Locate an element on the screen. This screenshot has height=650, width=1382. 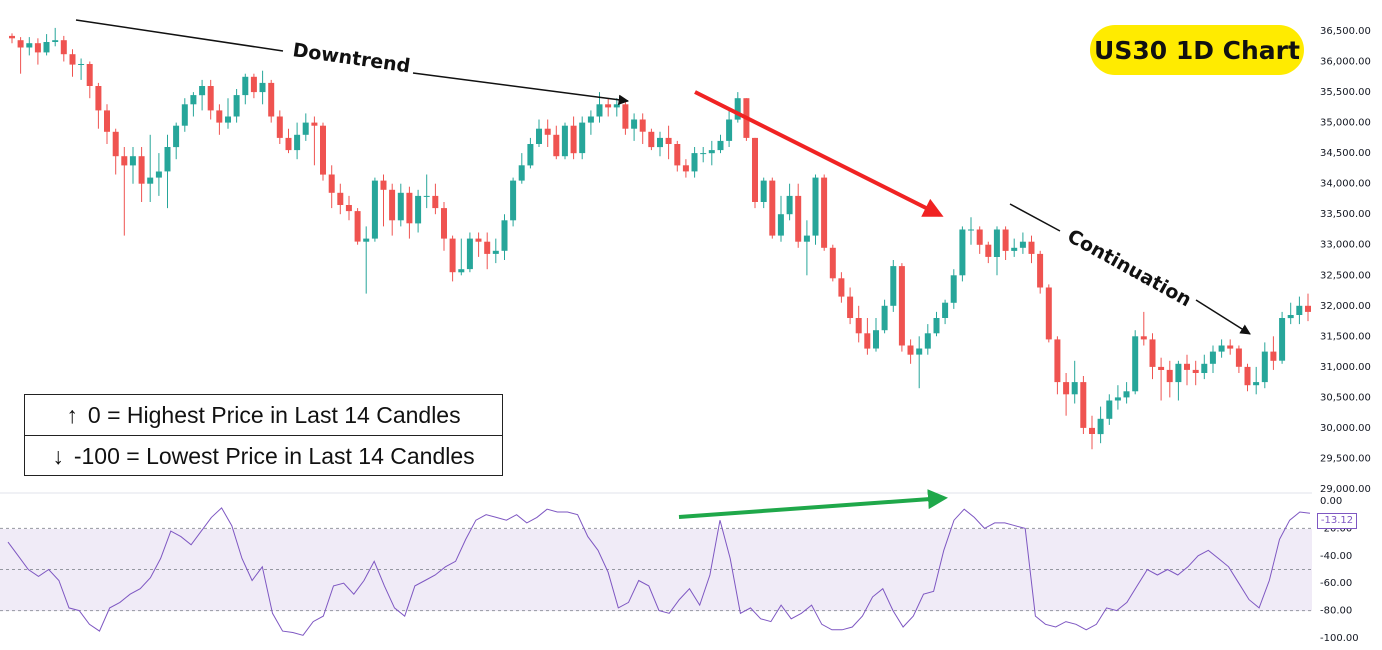
indicator-levels is located at coordinates (656, 569).